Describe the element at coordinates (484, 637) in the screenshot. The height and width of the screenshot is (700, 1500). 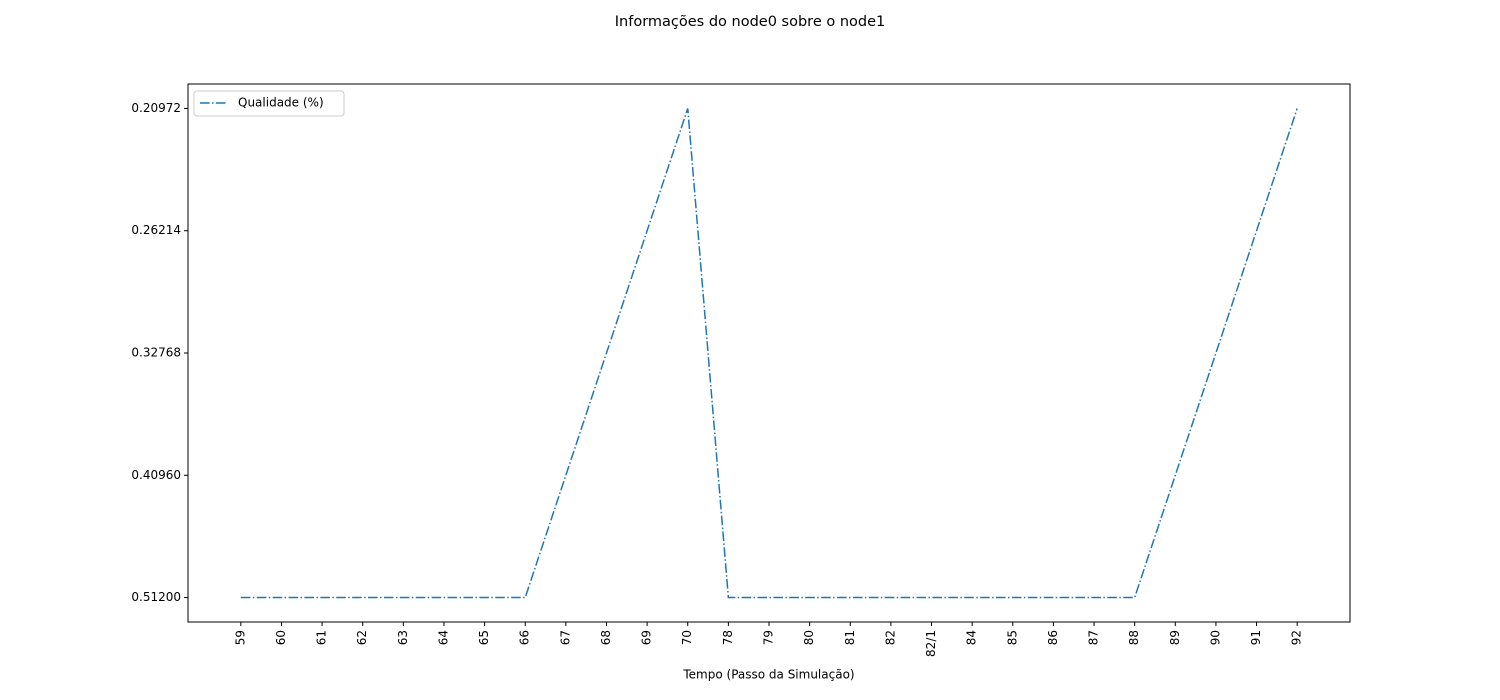
I see `x-tick-label: 65` at that location.